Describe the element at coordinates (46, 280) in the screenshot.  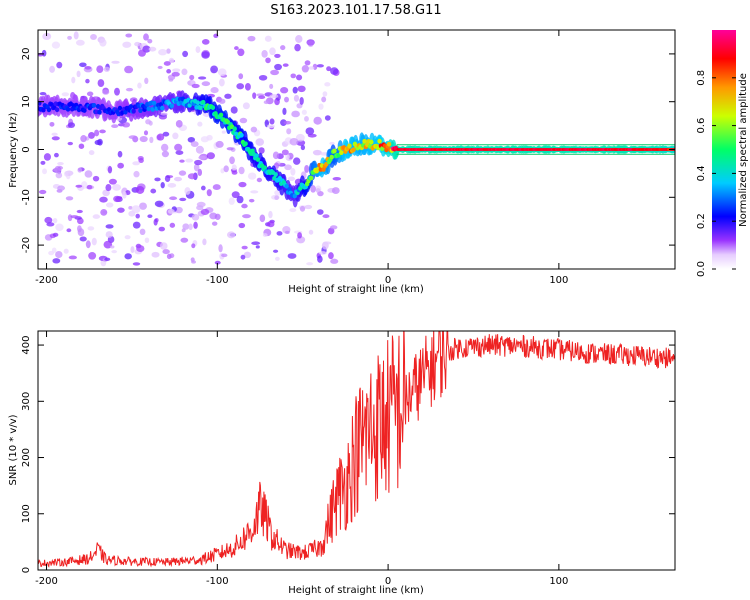
I see `spectrogram-x-tick-label: -200` at that location.